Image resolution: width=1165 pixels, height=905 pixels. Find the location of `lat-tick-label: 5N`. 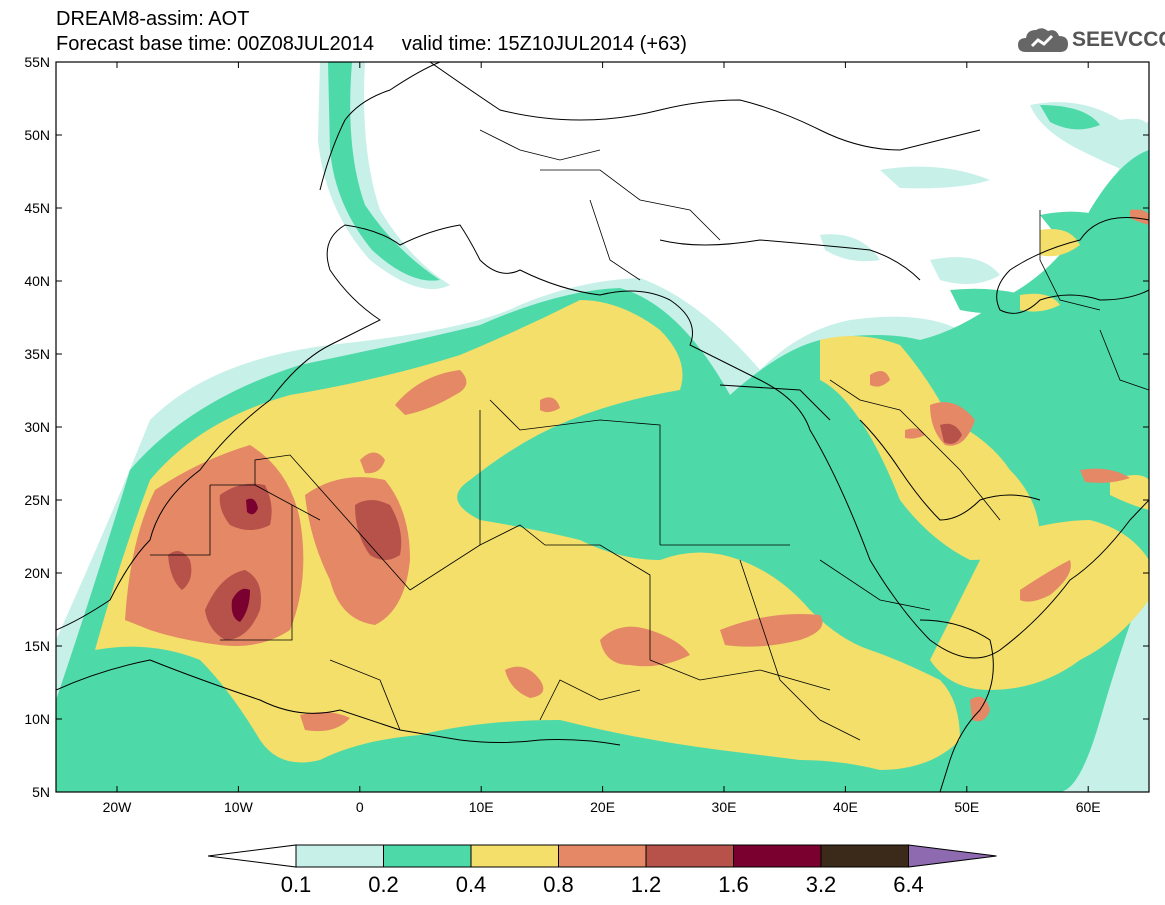

lat-tick-label: 5N is located at coordinates (41, 792).